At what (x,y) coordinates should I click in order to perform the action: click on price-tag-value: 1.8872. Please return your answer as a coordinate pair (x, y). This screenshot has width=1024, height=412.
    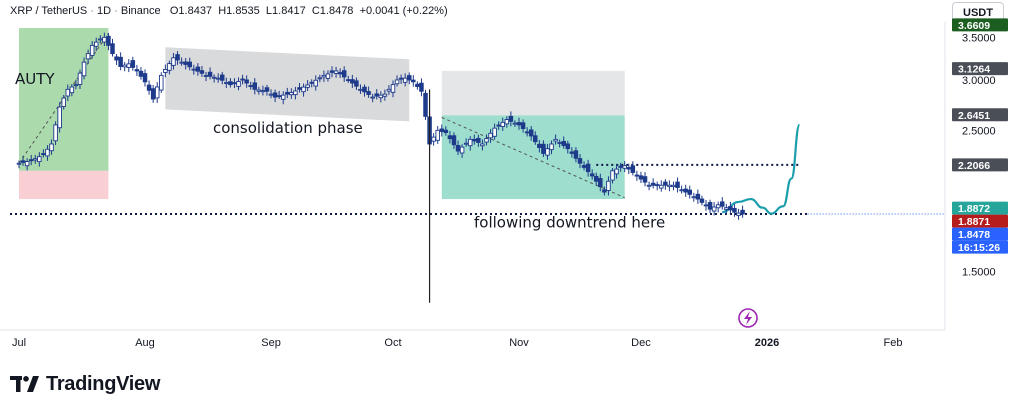
    Looking at the image, I should click on (974, 209).